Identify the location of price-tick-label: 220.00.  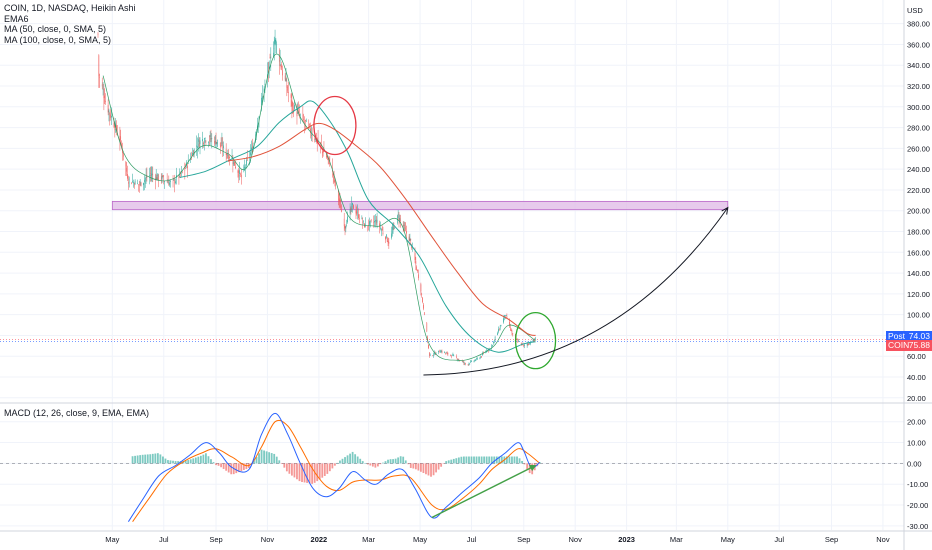
(918, 190).